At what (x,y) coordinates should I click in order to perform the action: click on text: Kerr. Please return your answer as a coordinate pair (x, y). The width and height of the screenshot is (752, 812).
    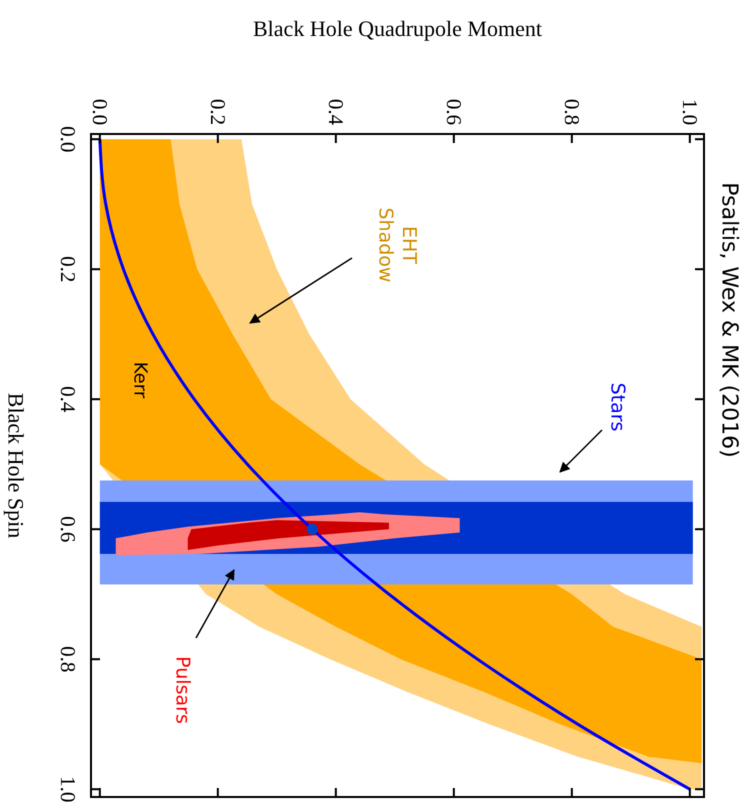
    Looking at the image, I should click on (140, 380).